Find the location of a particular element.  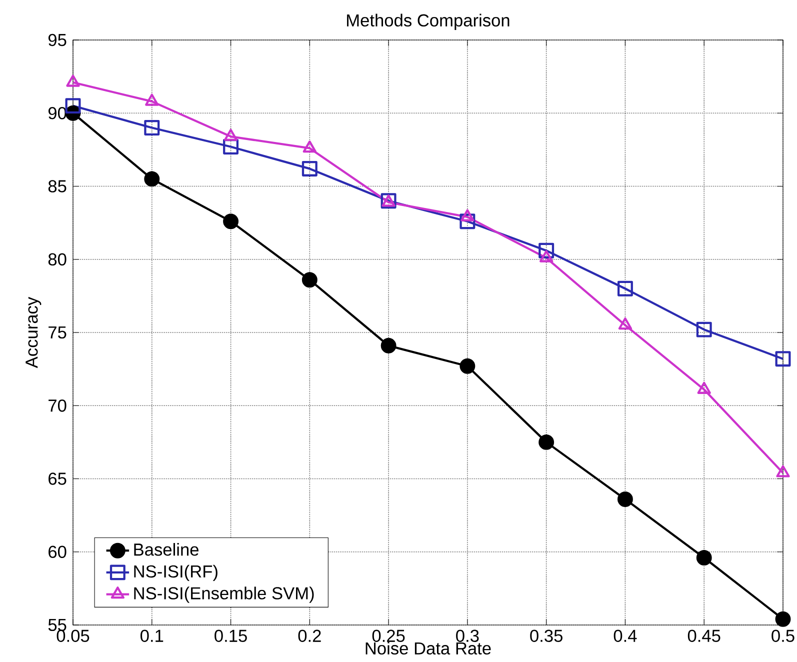

y-tick-label: 85 is located at coordinates (57, 186).